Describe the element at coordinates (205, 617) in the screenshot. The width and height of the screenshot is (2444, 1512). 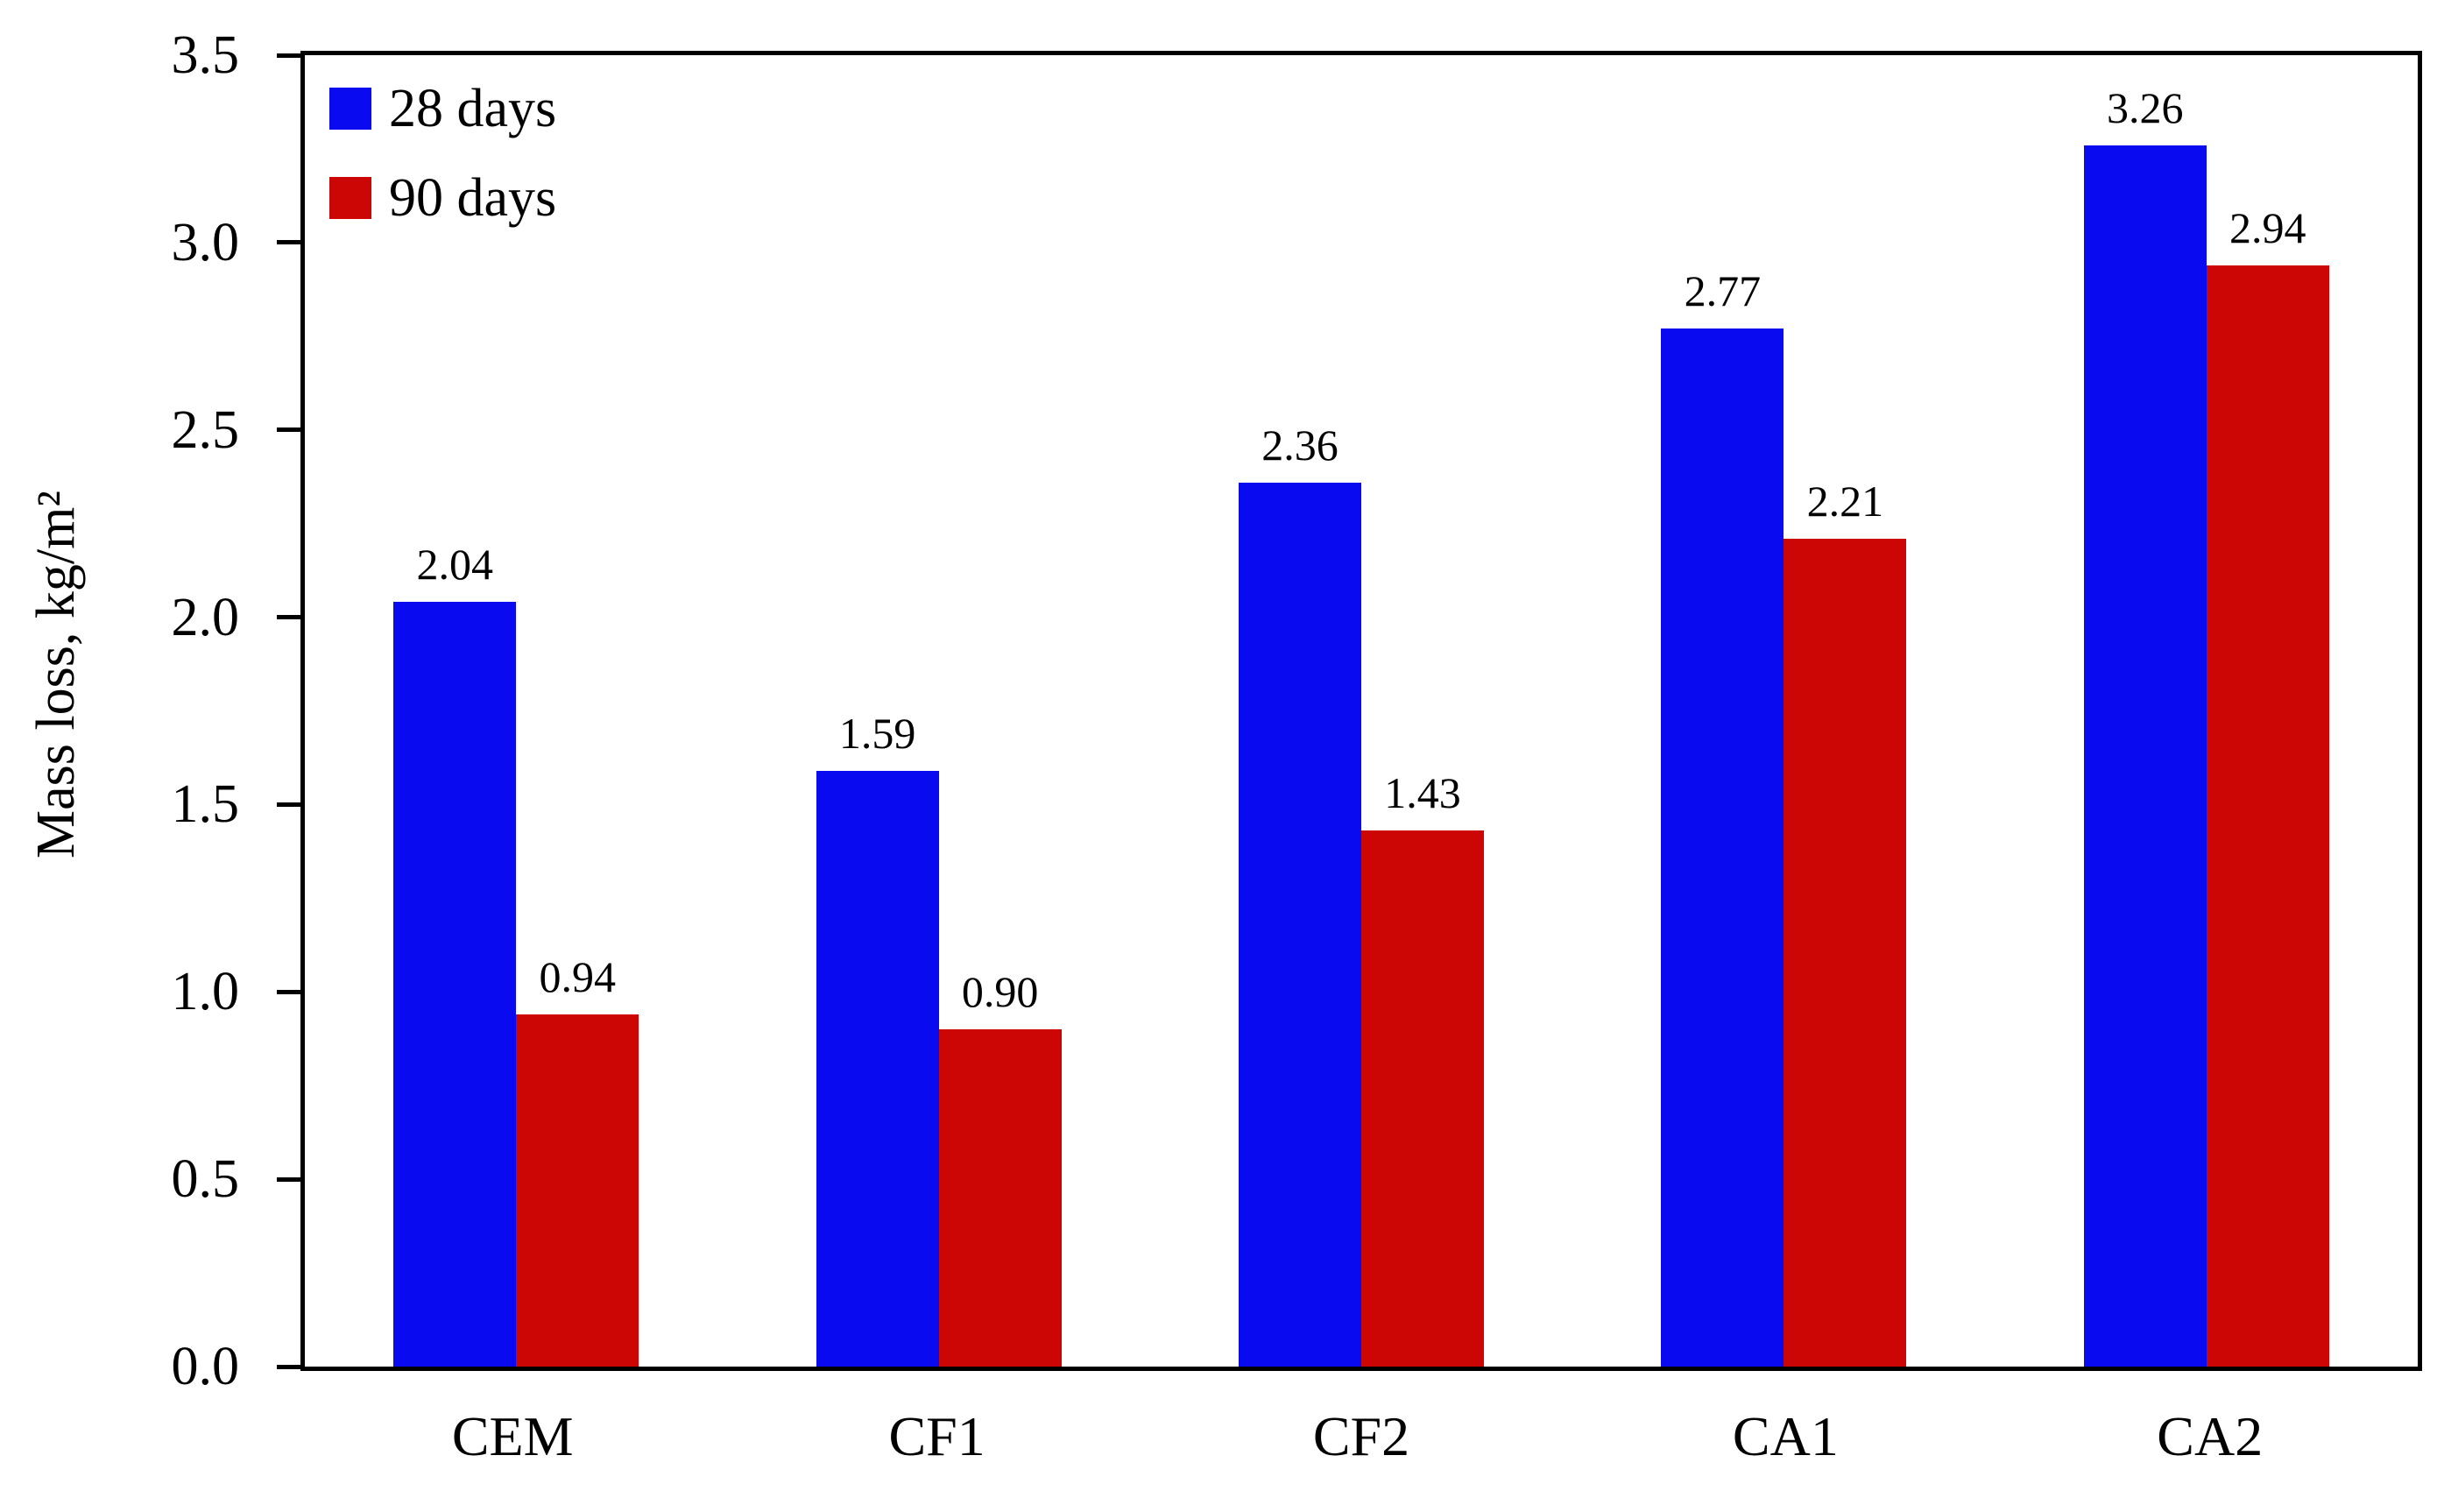
I see `y-tick-label: 2.0` at that location.